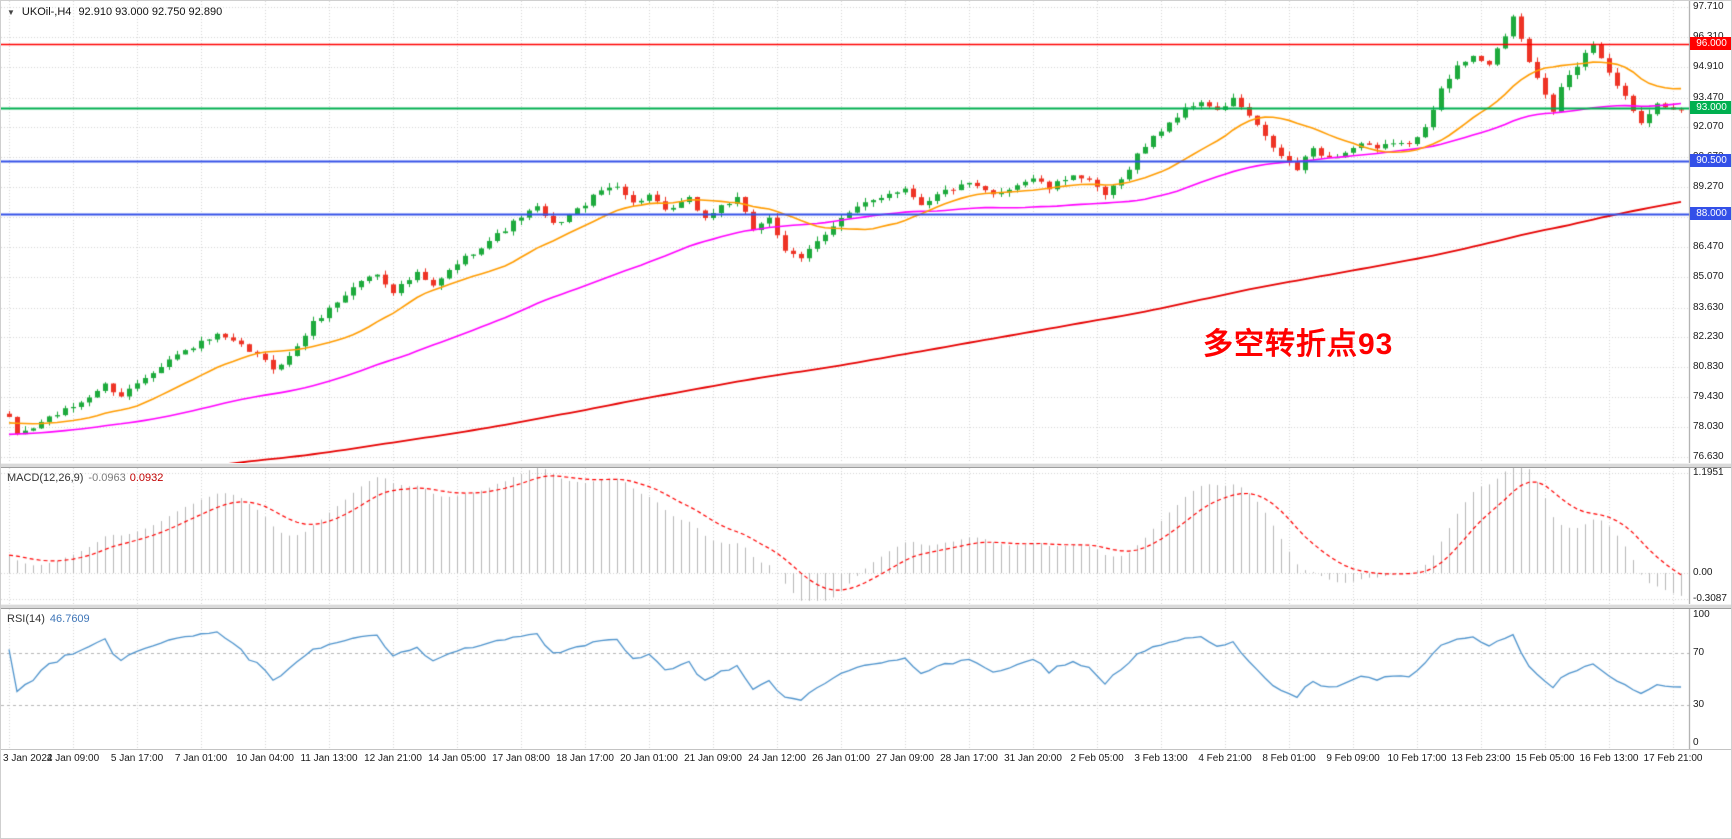  I want to click on price-tick-label: 93.470, so click(1708, 97).